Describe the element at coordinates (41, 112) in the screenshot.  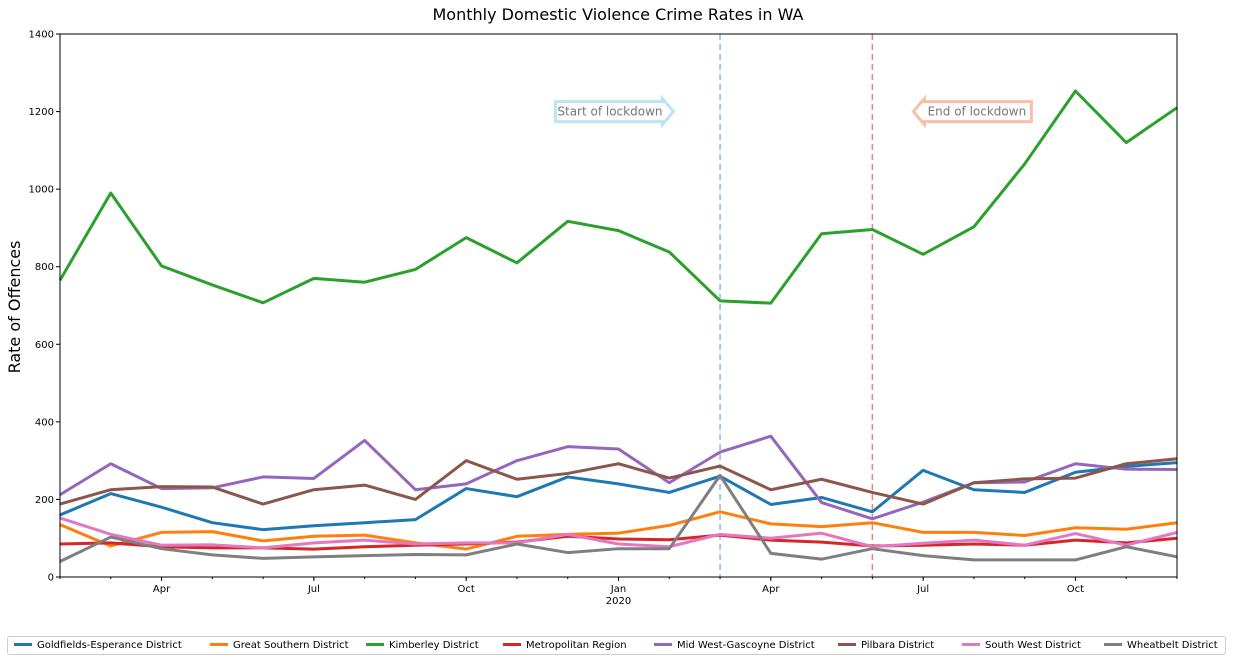
I see `y-tick-label: 1200` at that location.